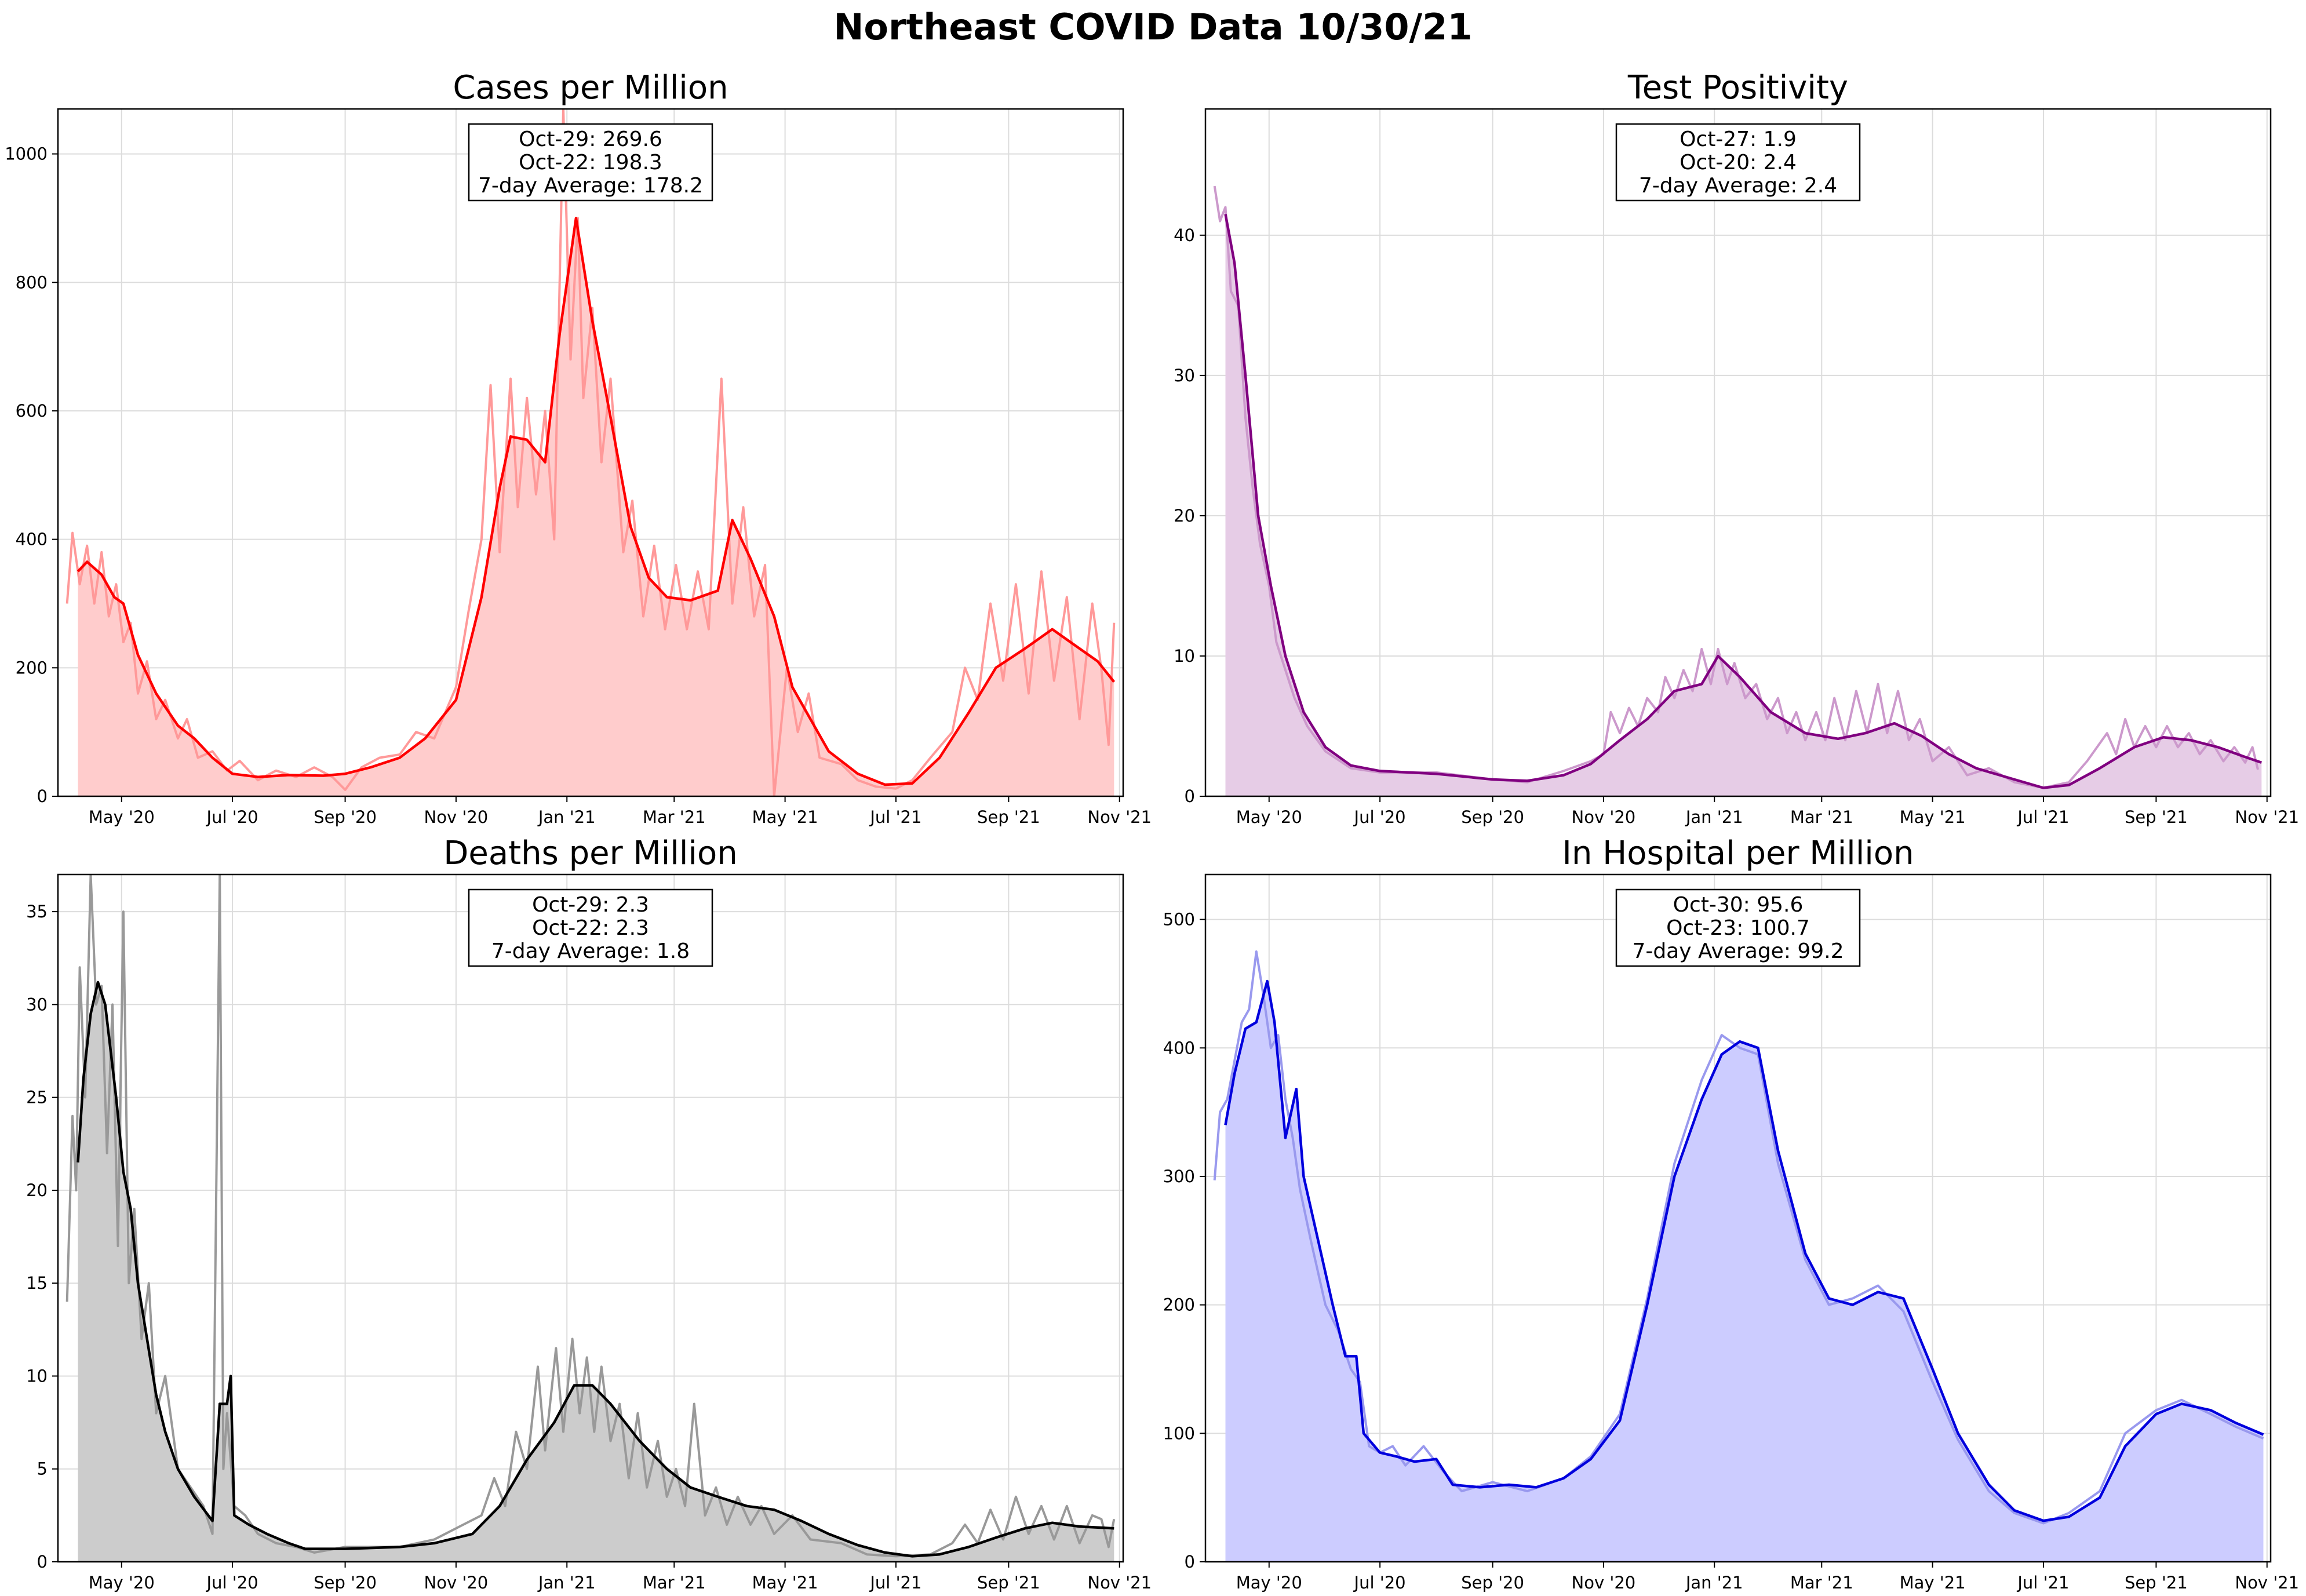 This screenshot has width=2306, height=1596. I want to click on panel-title: Cases per Million, so click(590, 88).